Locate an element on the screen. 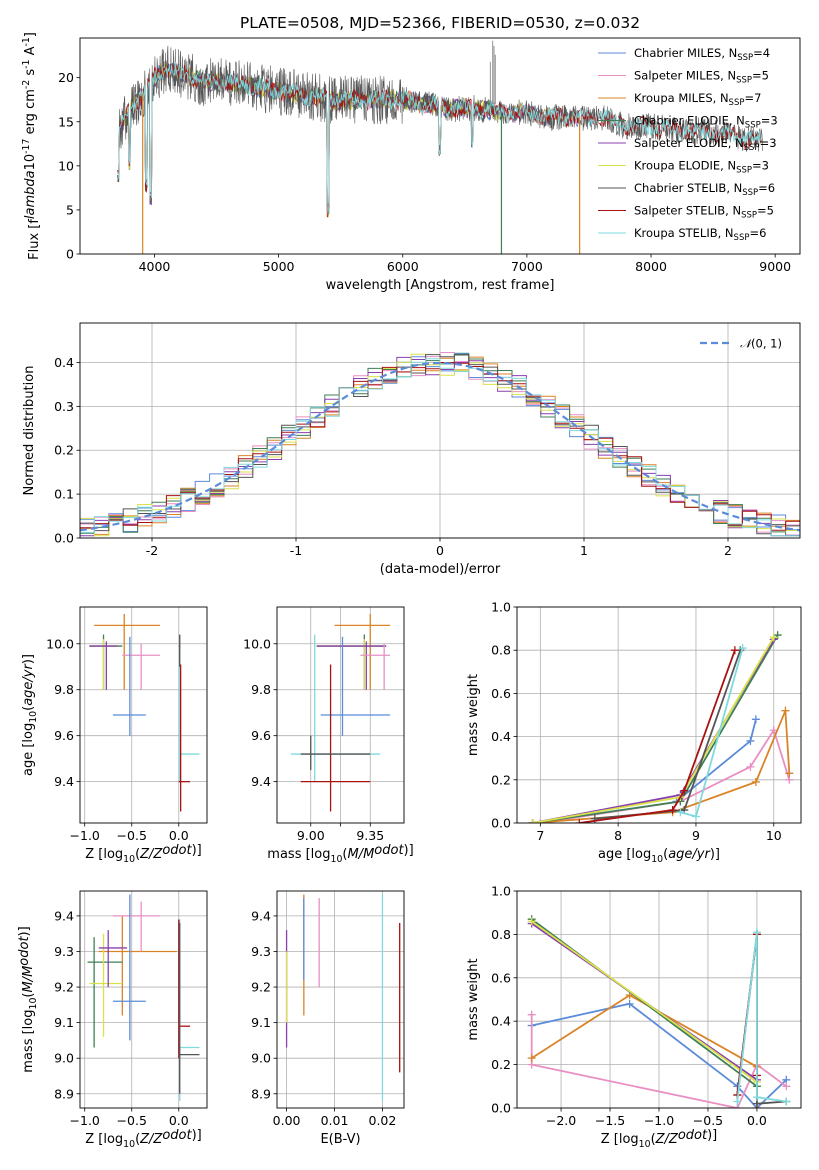  y-axis-label: age [log10(age/yr)] is located at coordinates (30, 715).